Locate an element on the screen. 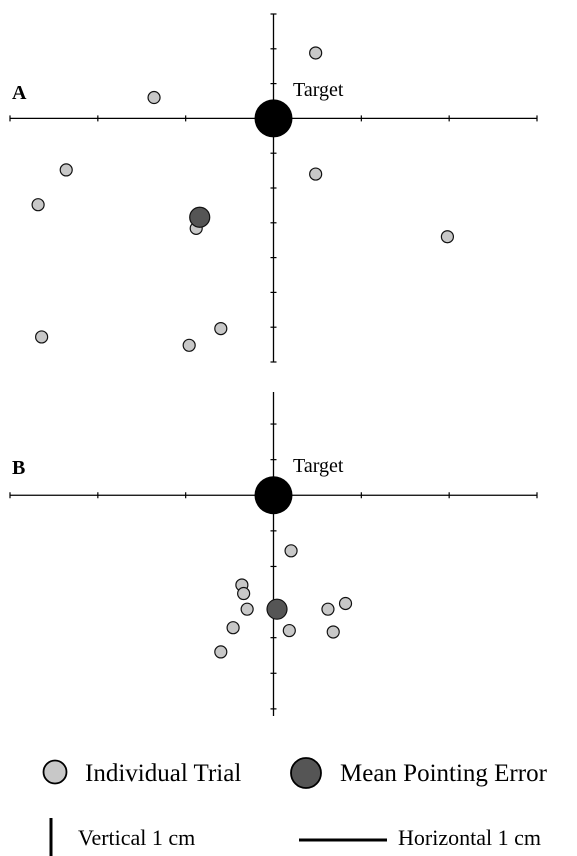 This screenshot has height=856, width=577. panel-b-target-marker is located at coordinates (273, 495).